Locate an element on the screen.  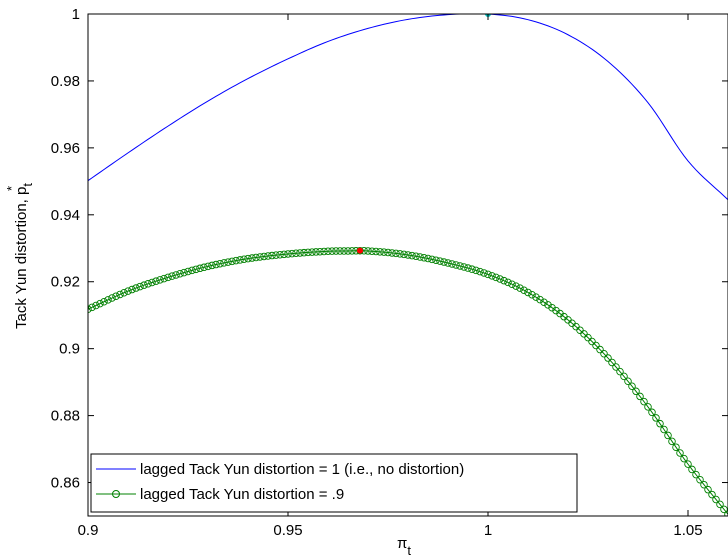
y-tick-label: 0.98 is located at coordinates (65, 81).